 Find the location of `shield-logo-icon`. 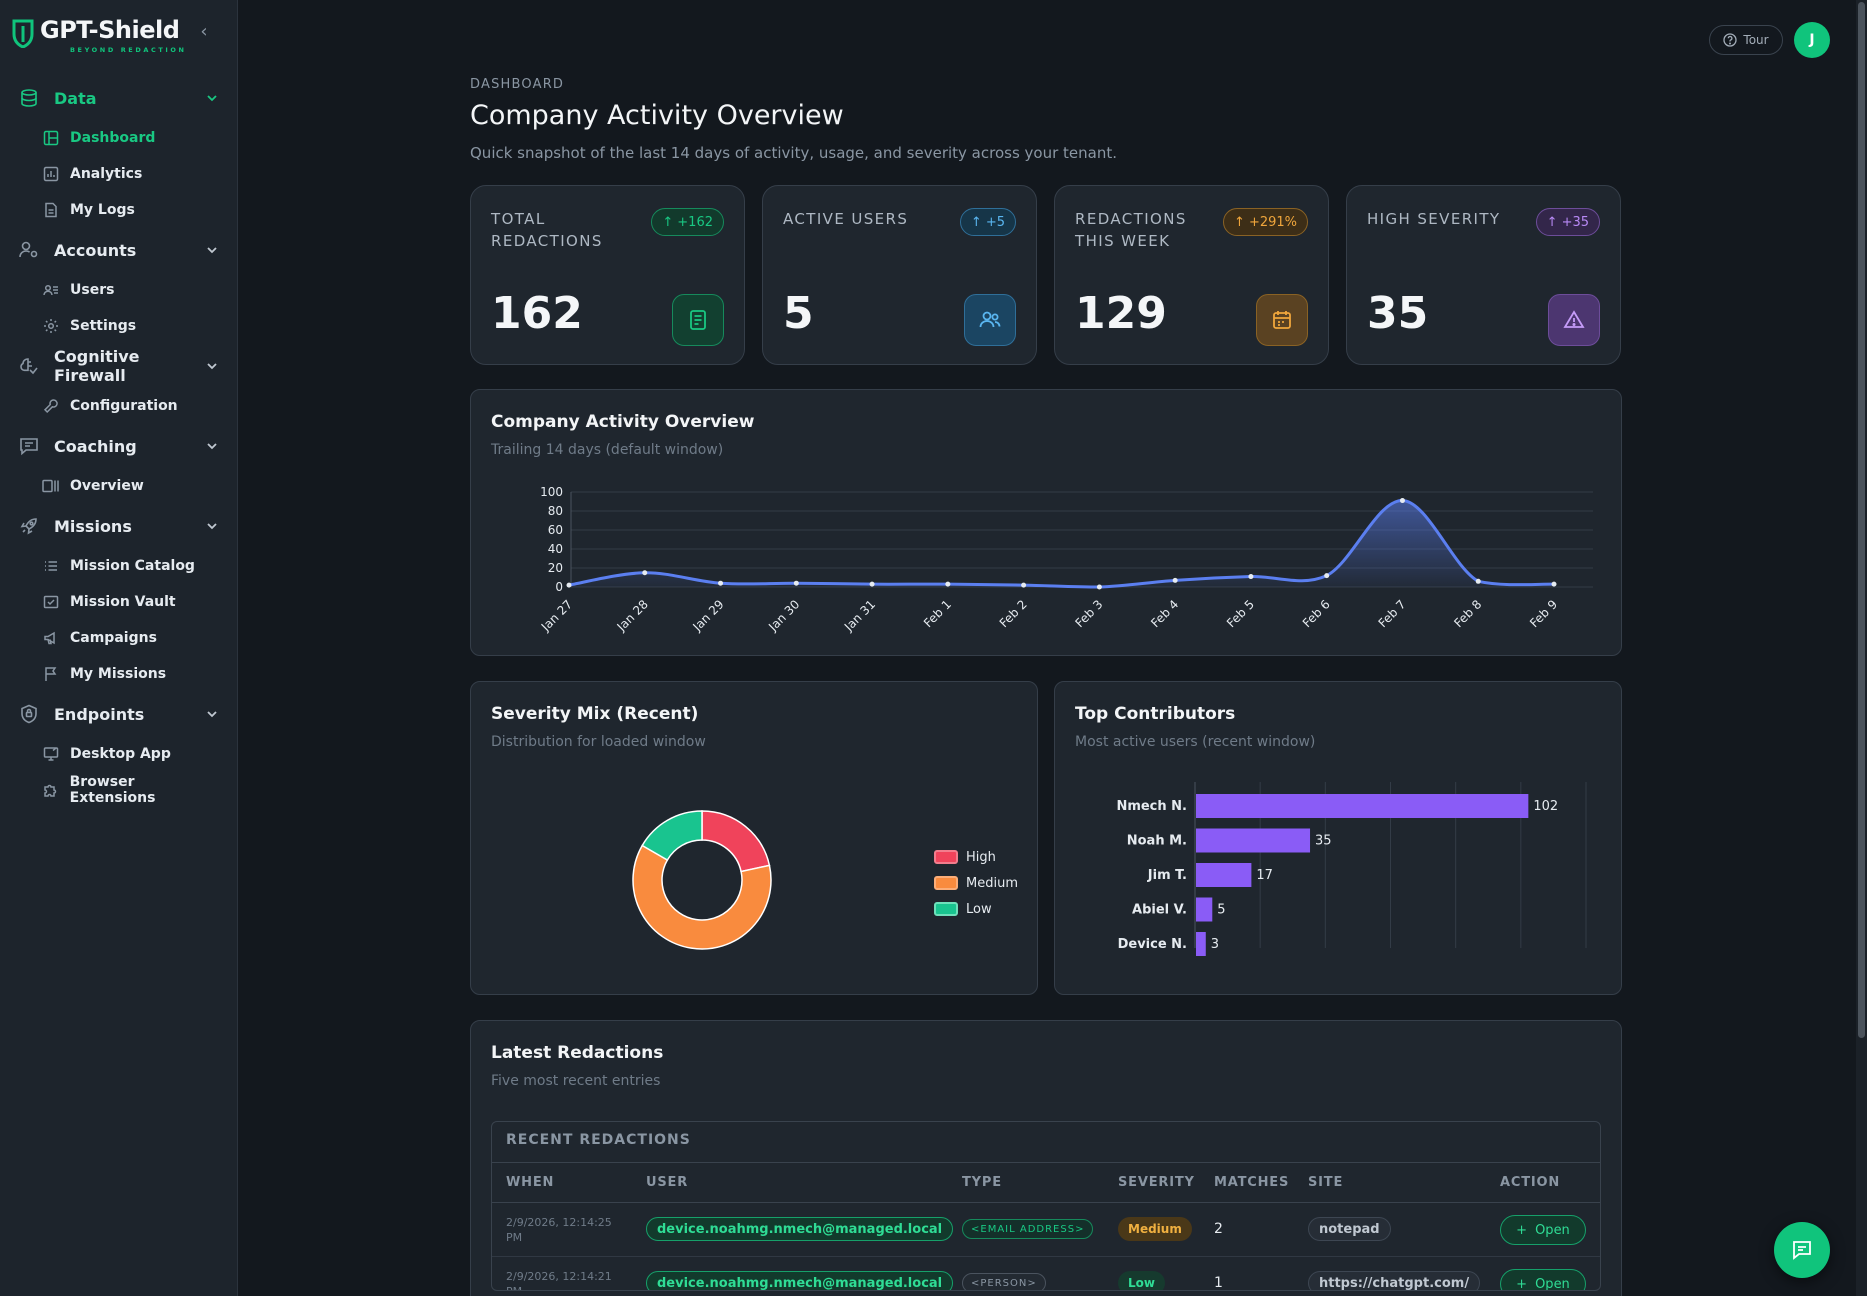

shield-logo-icon is located at coordinates (23, 33).